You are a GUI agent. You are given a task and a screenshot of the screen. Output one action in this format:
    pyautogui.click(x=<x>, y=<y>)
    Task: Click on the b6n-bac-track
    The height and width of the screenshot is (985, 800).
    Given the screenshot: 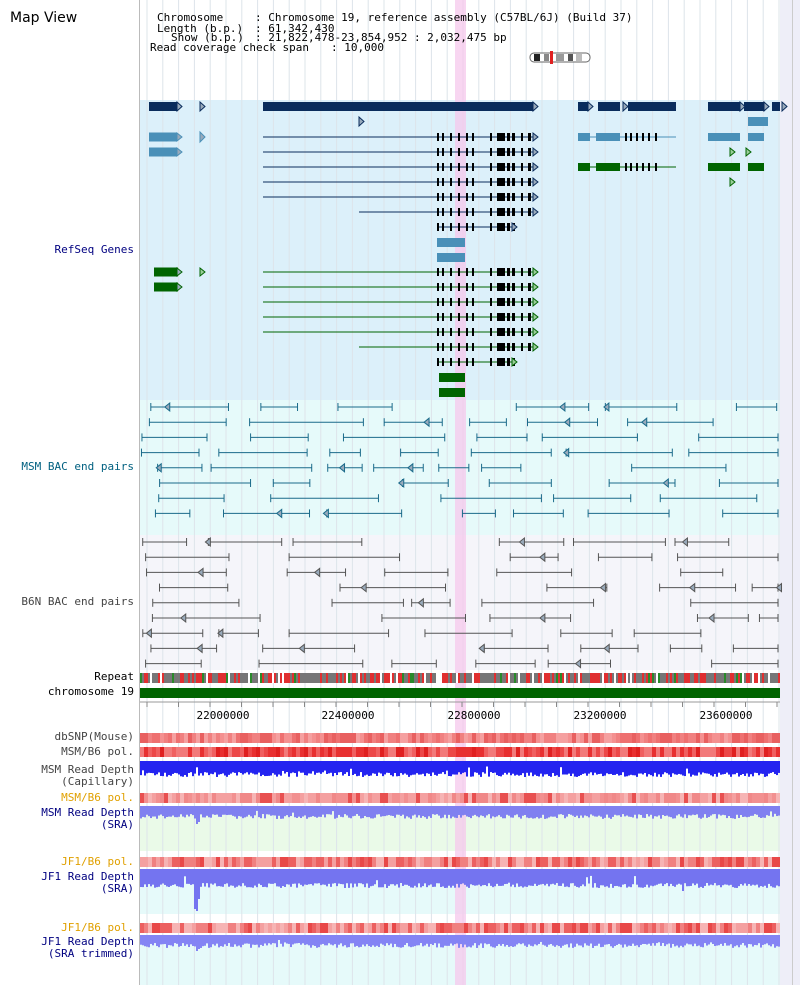 What is the action you would take?
    pyautogui.click(x=471, y=602)
    